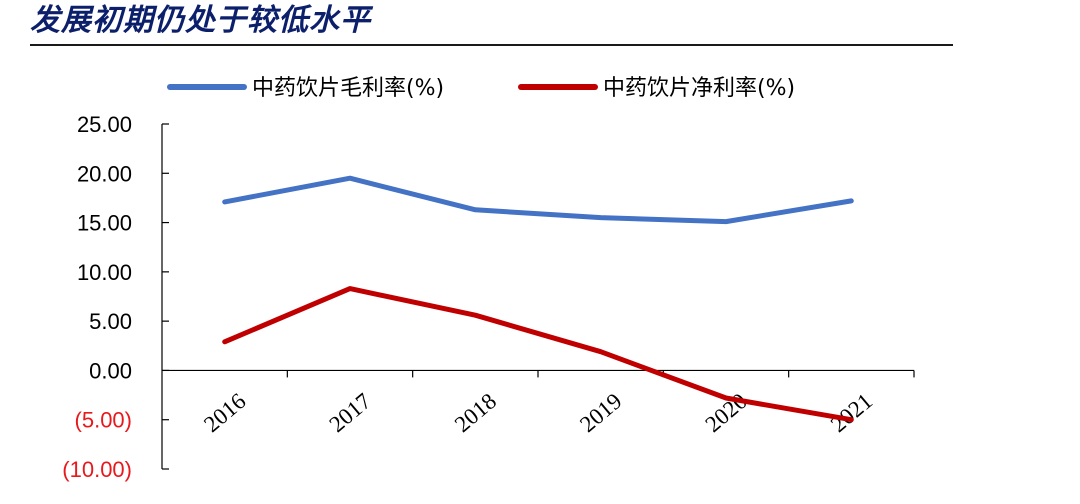 The image size is (1080, 504). Describe the element at coordinates (224, 412) in the screenshot. I see `x-tick-label: 2016` at that location.